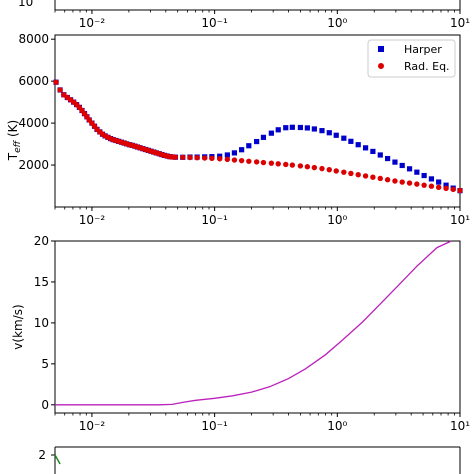 Image resolution: width=474 pixels, height=474 pixels. Describe the element at coordinates (460, 426) in the screenshot. I see `panel-velocity-xtick-label: 10¹` at that location.